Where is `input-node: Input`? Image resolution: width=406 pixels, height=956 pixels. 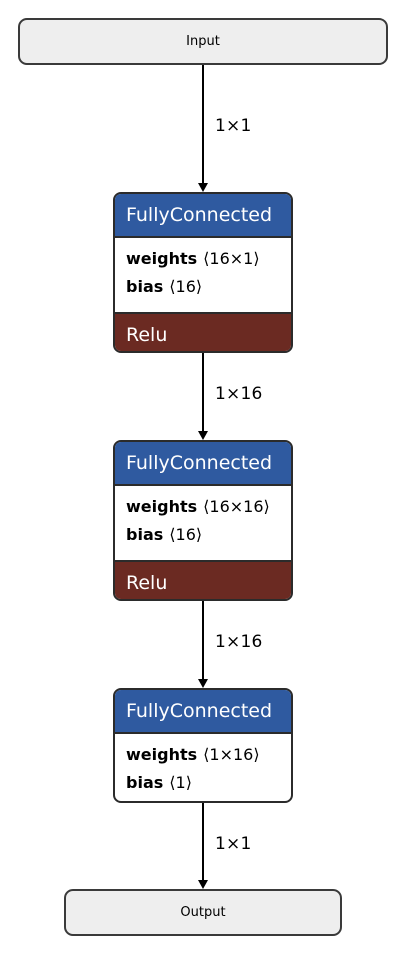
input-node: Input is located at coordinates (203, 41).